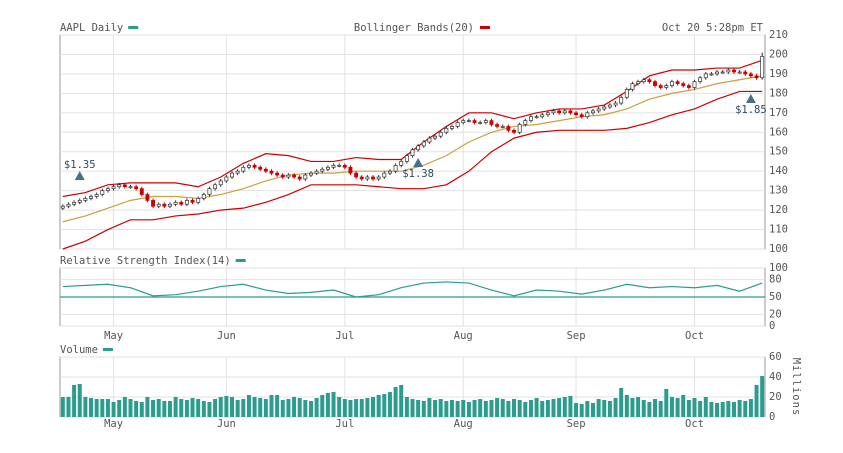 The width and height of the screenshot is (843, 453). I want to click on x-tick-label: Aug, so click(463, 424).